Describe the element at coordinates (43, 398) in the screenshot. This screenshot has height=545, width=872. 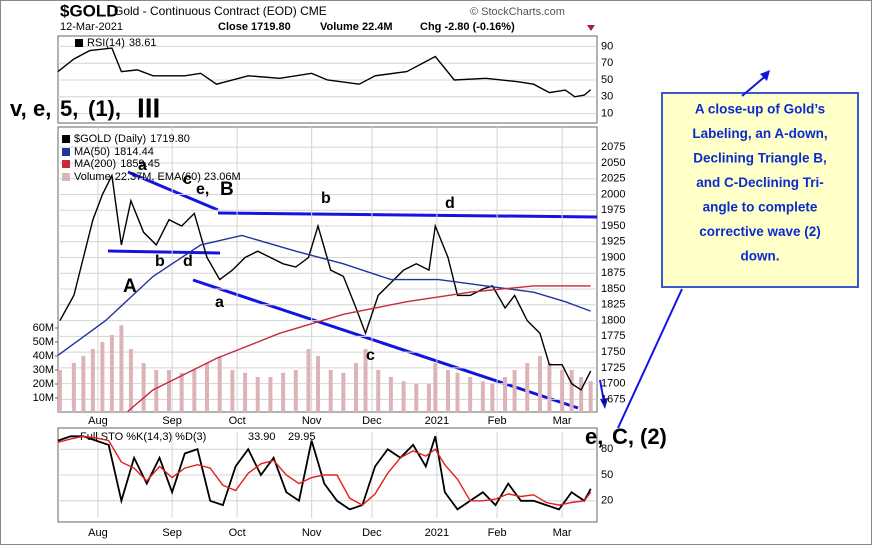
I see `y2-tick-label: 10M` at that location.